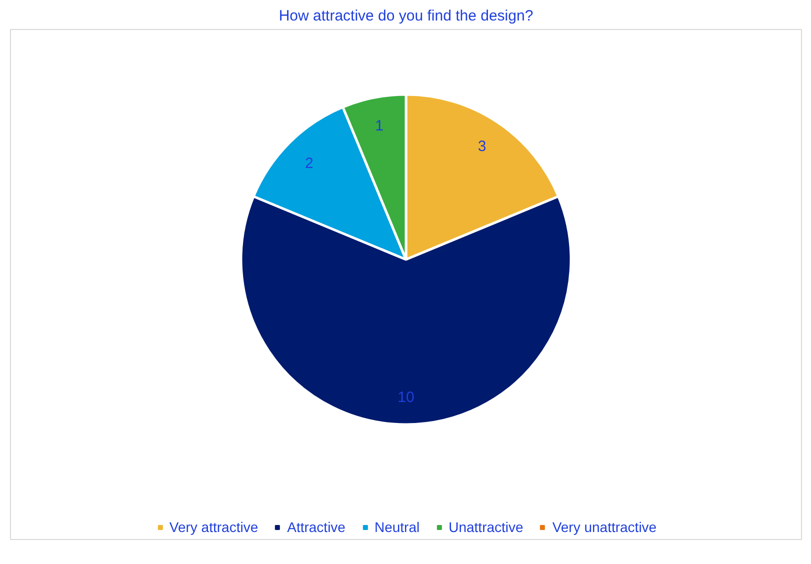 The width and height of the screenshot is (811, 564). I want to click on legend-label: Unattractive, so click(486, 527).